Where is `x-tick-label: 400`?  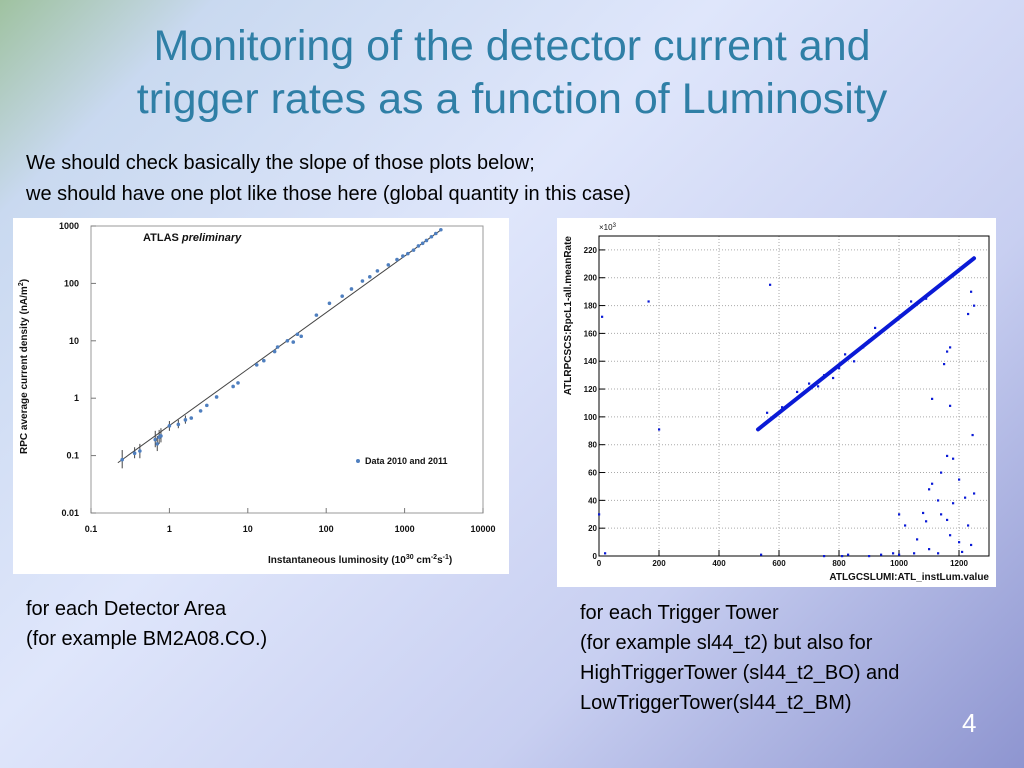 x-tick-label: 400 is located at coordinates (719, 563).